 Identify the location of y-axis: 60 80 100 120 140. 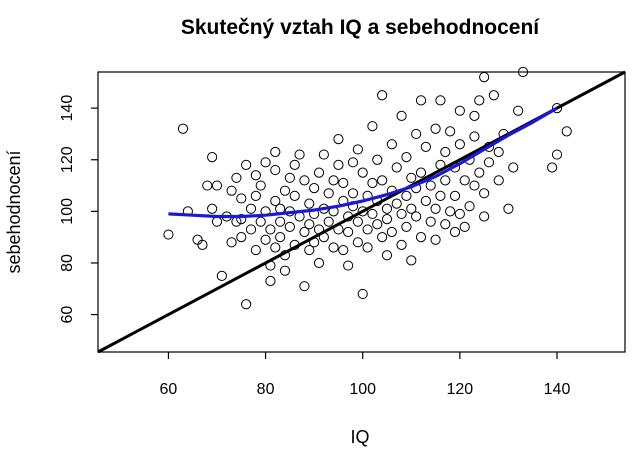
(78, 209).